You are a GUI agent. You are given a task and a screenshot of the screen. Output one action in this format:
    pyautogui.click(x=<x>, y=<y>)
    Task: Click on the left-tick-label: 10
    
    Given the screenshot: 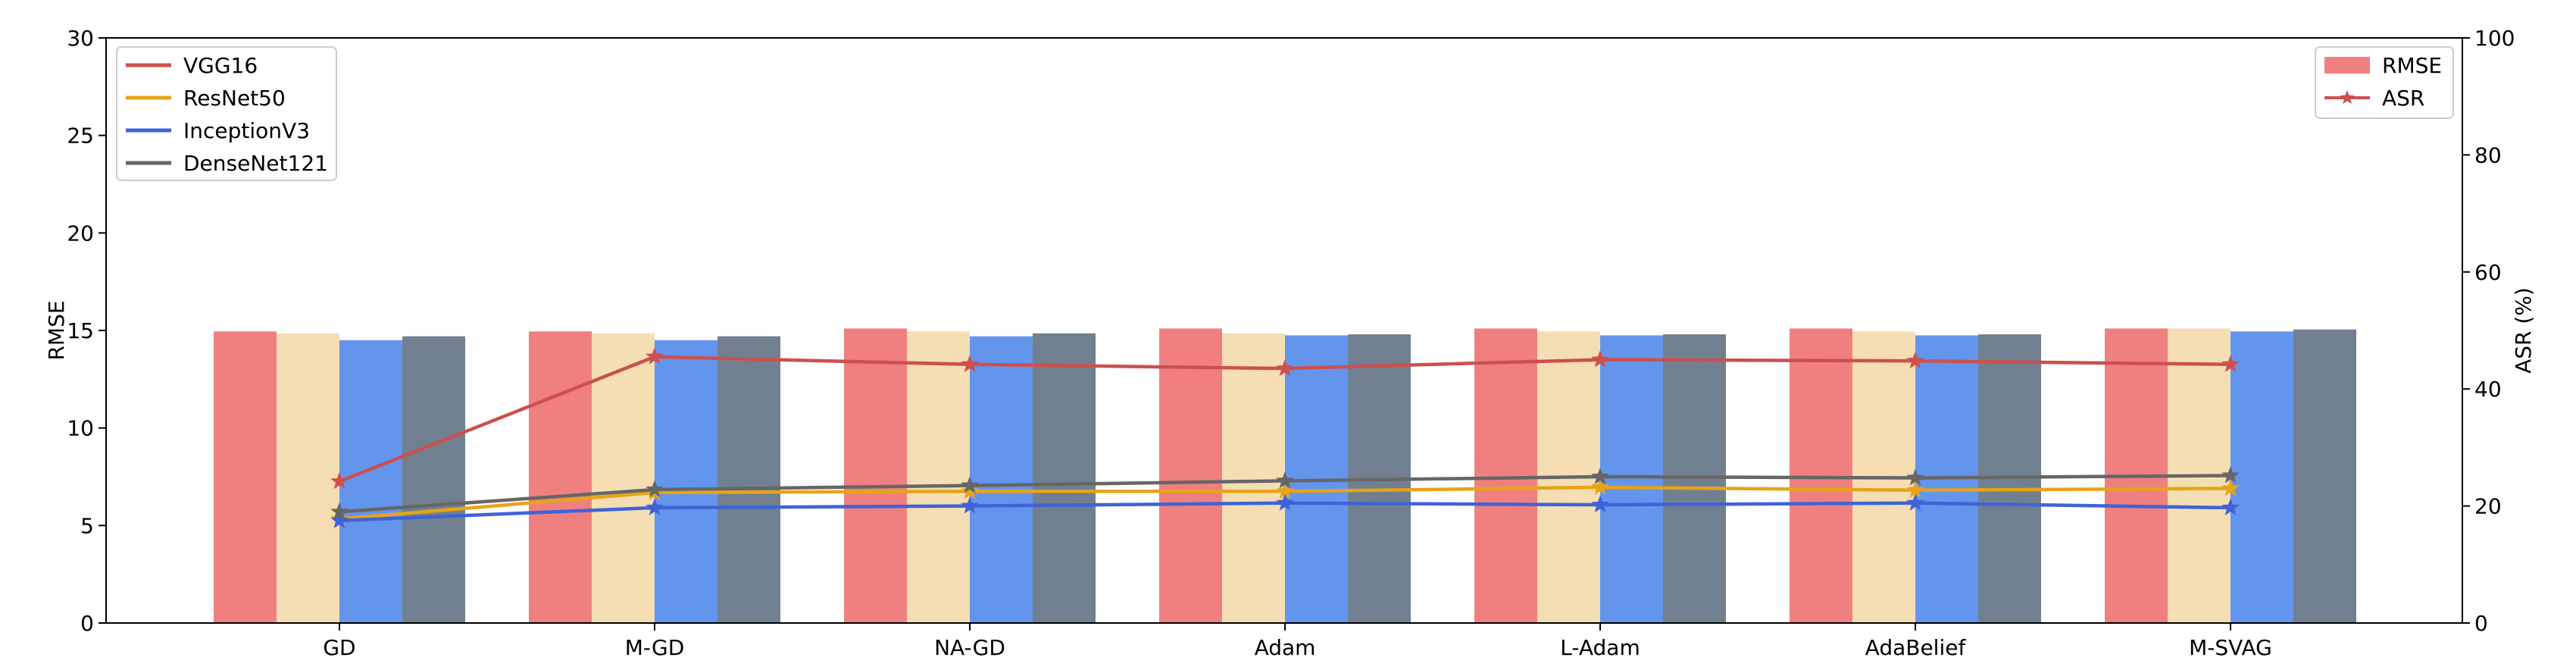 What is the action you would take?
    pyautogui.click(x=80, y=429)
    